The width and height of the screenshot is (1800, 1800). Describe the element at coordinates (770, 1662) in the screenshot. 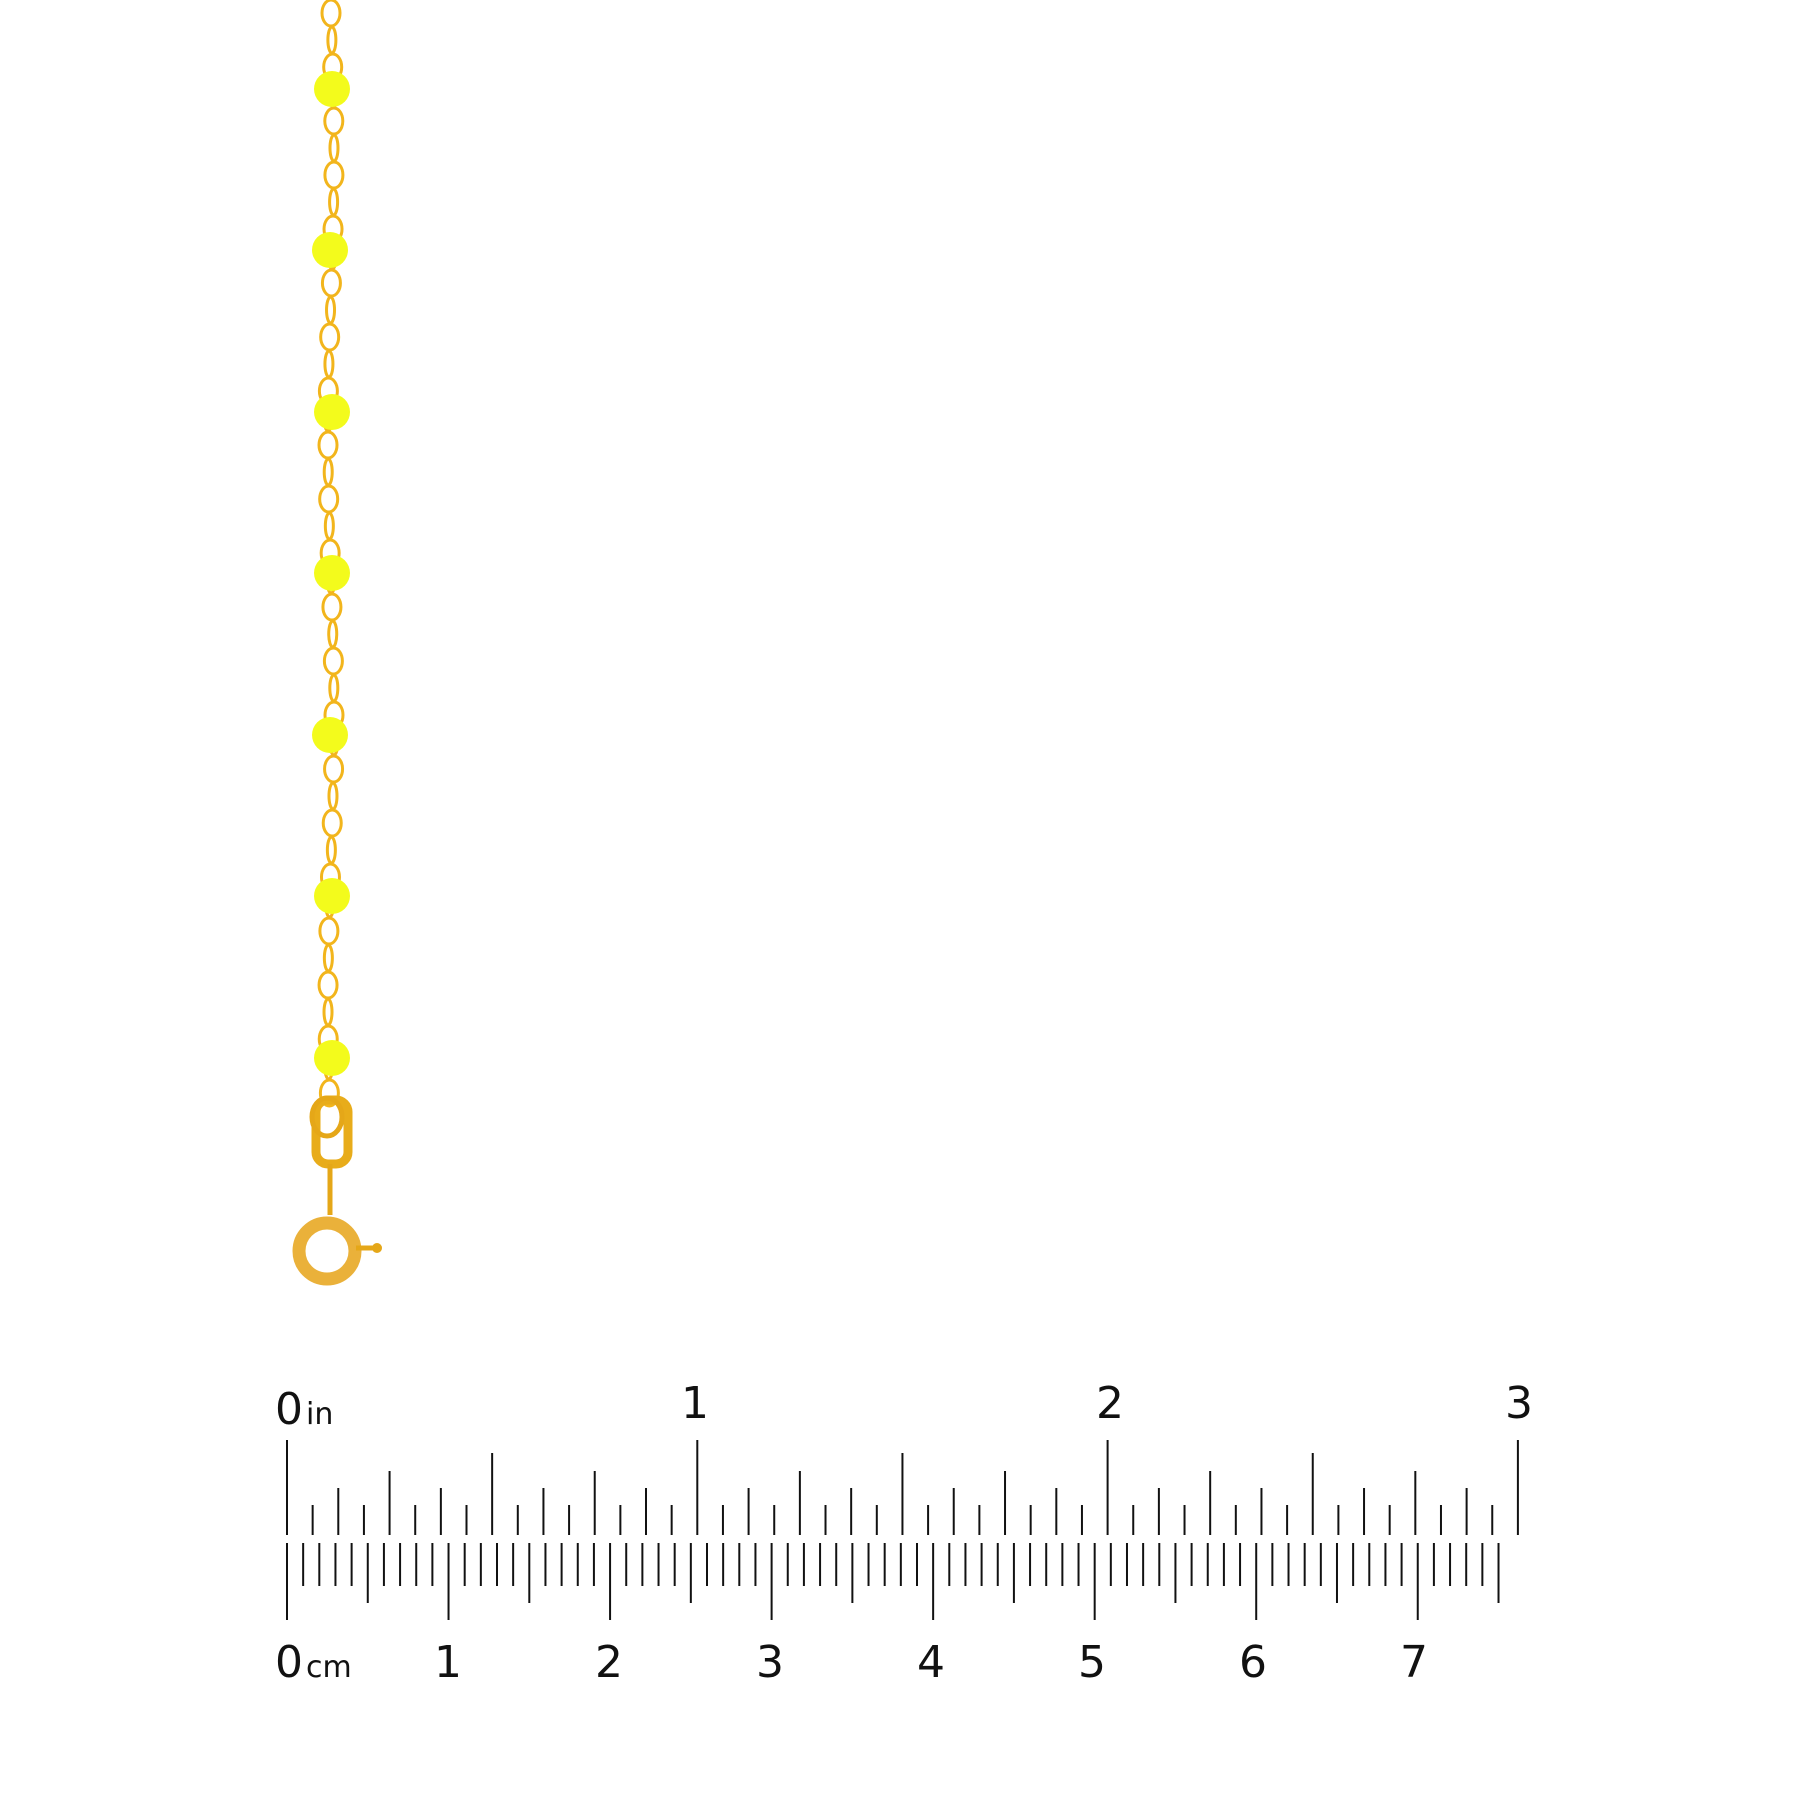

I see `cm-label-3: 3` at that location.